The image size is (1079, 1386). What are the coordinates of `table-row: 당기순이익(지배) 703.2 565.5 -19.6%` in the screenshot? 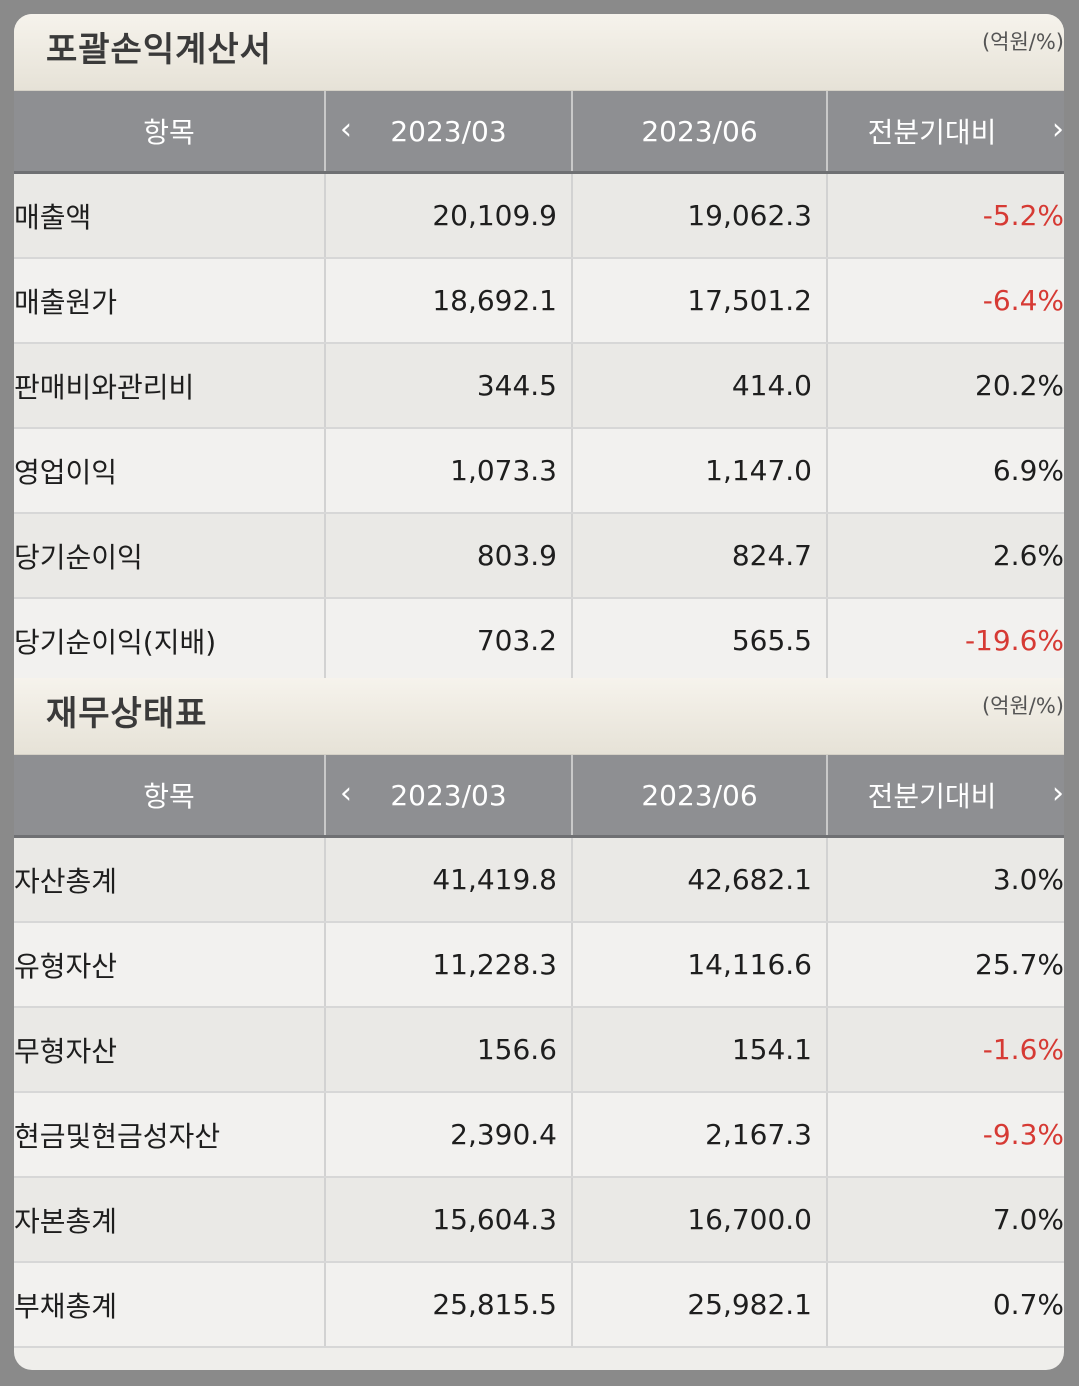 It's located at (539, 641).